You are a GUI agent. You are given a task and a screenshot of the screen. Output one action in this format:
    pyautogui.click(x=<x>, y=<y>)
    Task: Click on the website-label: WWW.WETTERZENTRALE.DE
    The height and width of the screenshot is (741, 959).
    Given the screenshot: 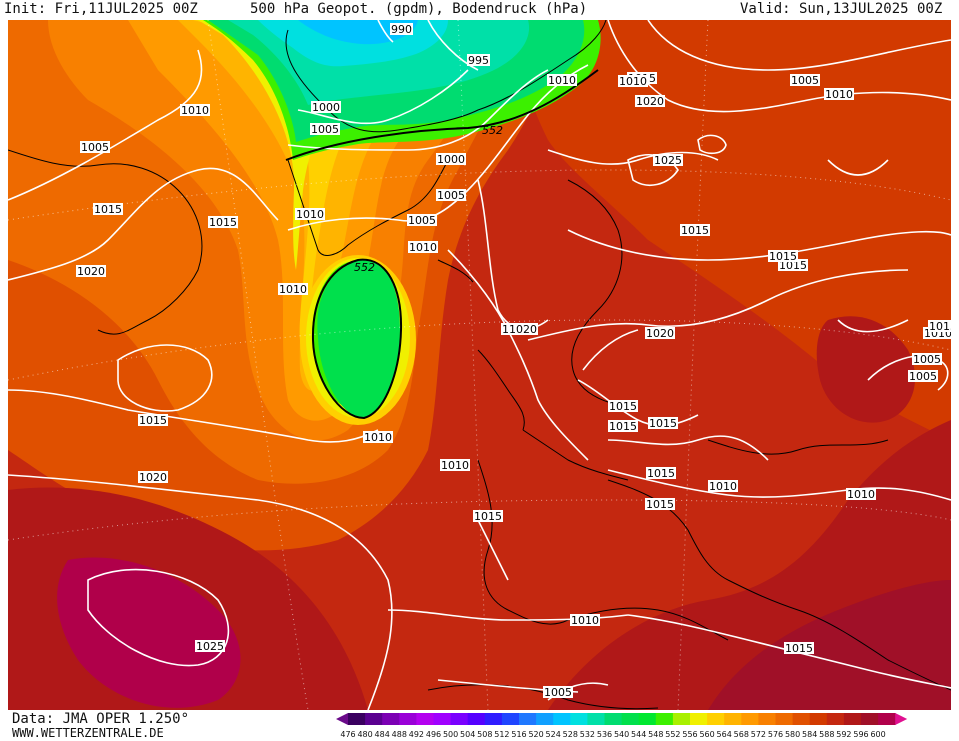 What is the action you would take?
    pyautogui.click(x=88, y=733)
    